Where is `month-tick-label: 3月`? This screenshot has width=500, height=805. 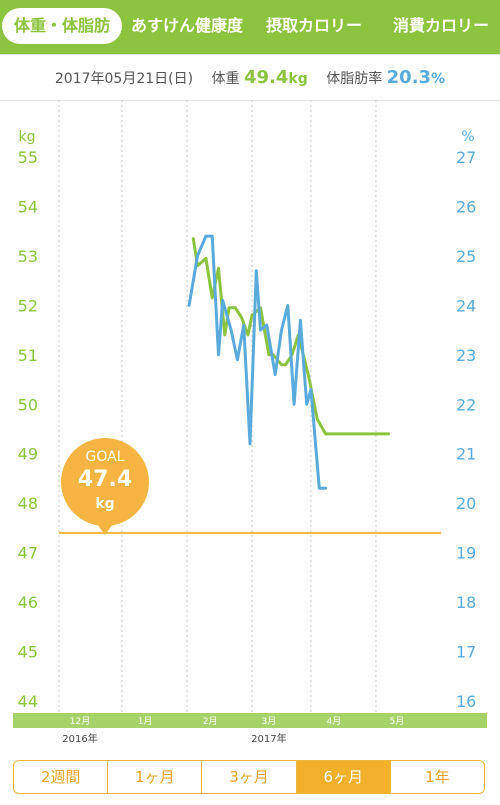
month-tick-label: 3月 is located at coordinates (269, 721).